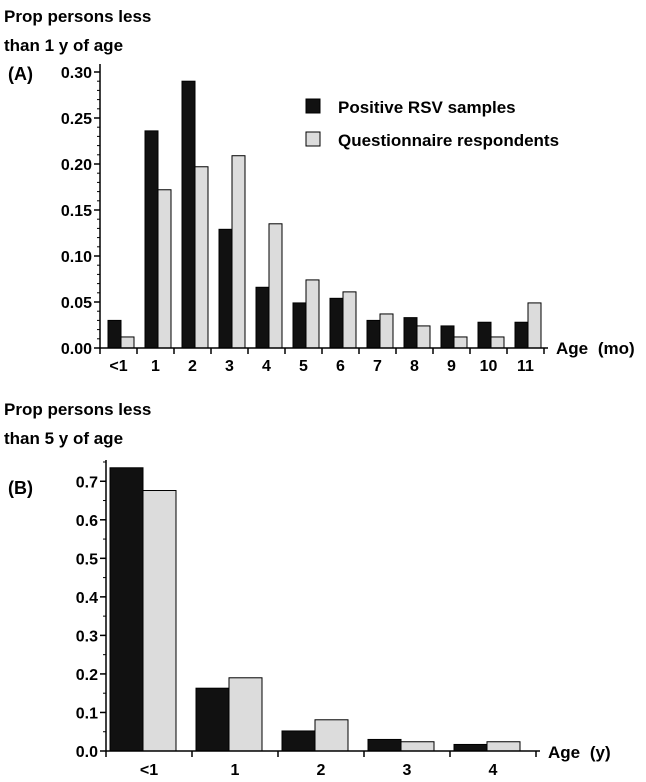 Image resolution: width=646 pixels, height=782 pixels. What do you see at coordinates (76, 165) in the screenshot?
I see `y-tick-label: 0.20` at bounding box center [76, 165].